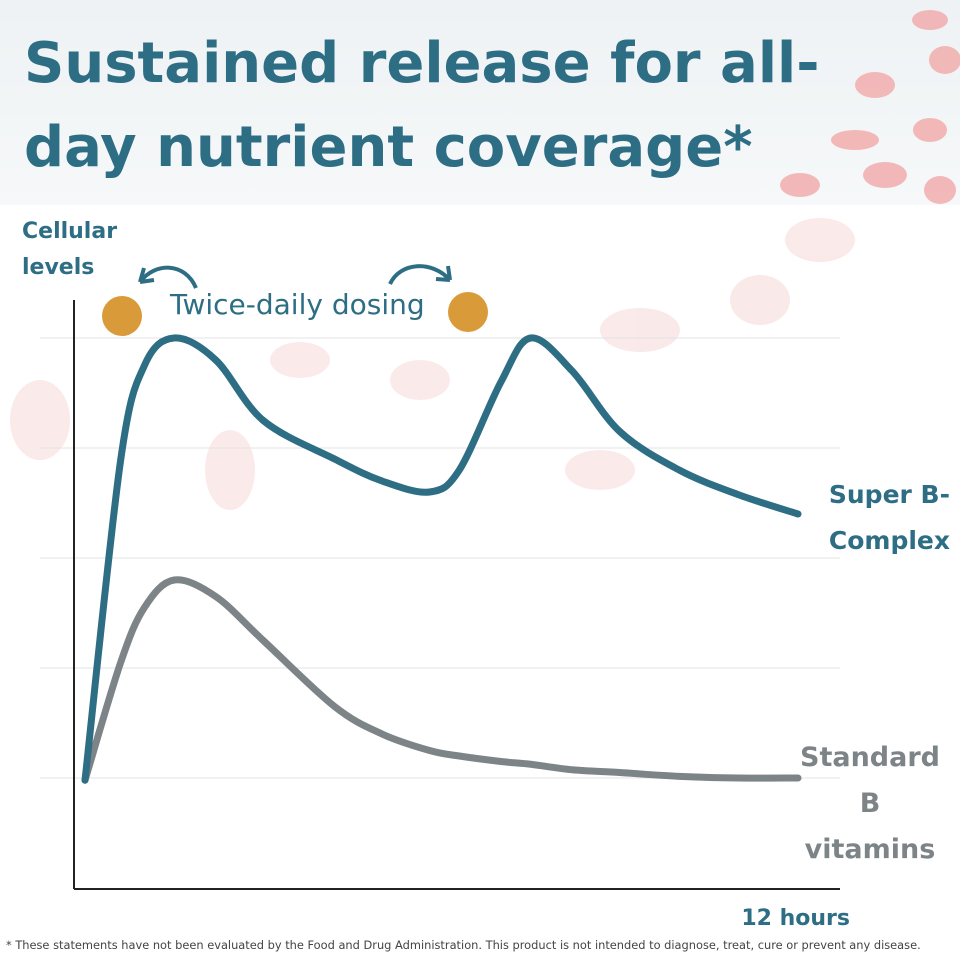  Describe the element at coordinates (70, 249) in the screenshot. I see `y-axis-label: Cellular levels` at that location.